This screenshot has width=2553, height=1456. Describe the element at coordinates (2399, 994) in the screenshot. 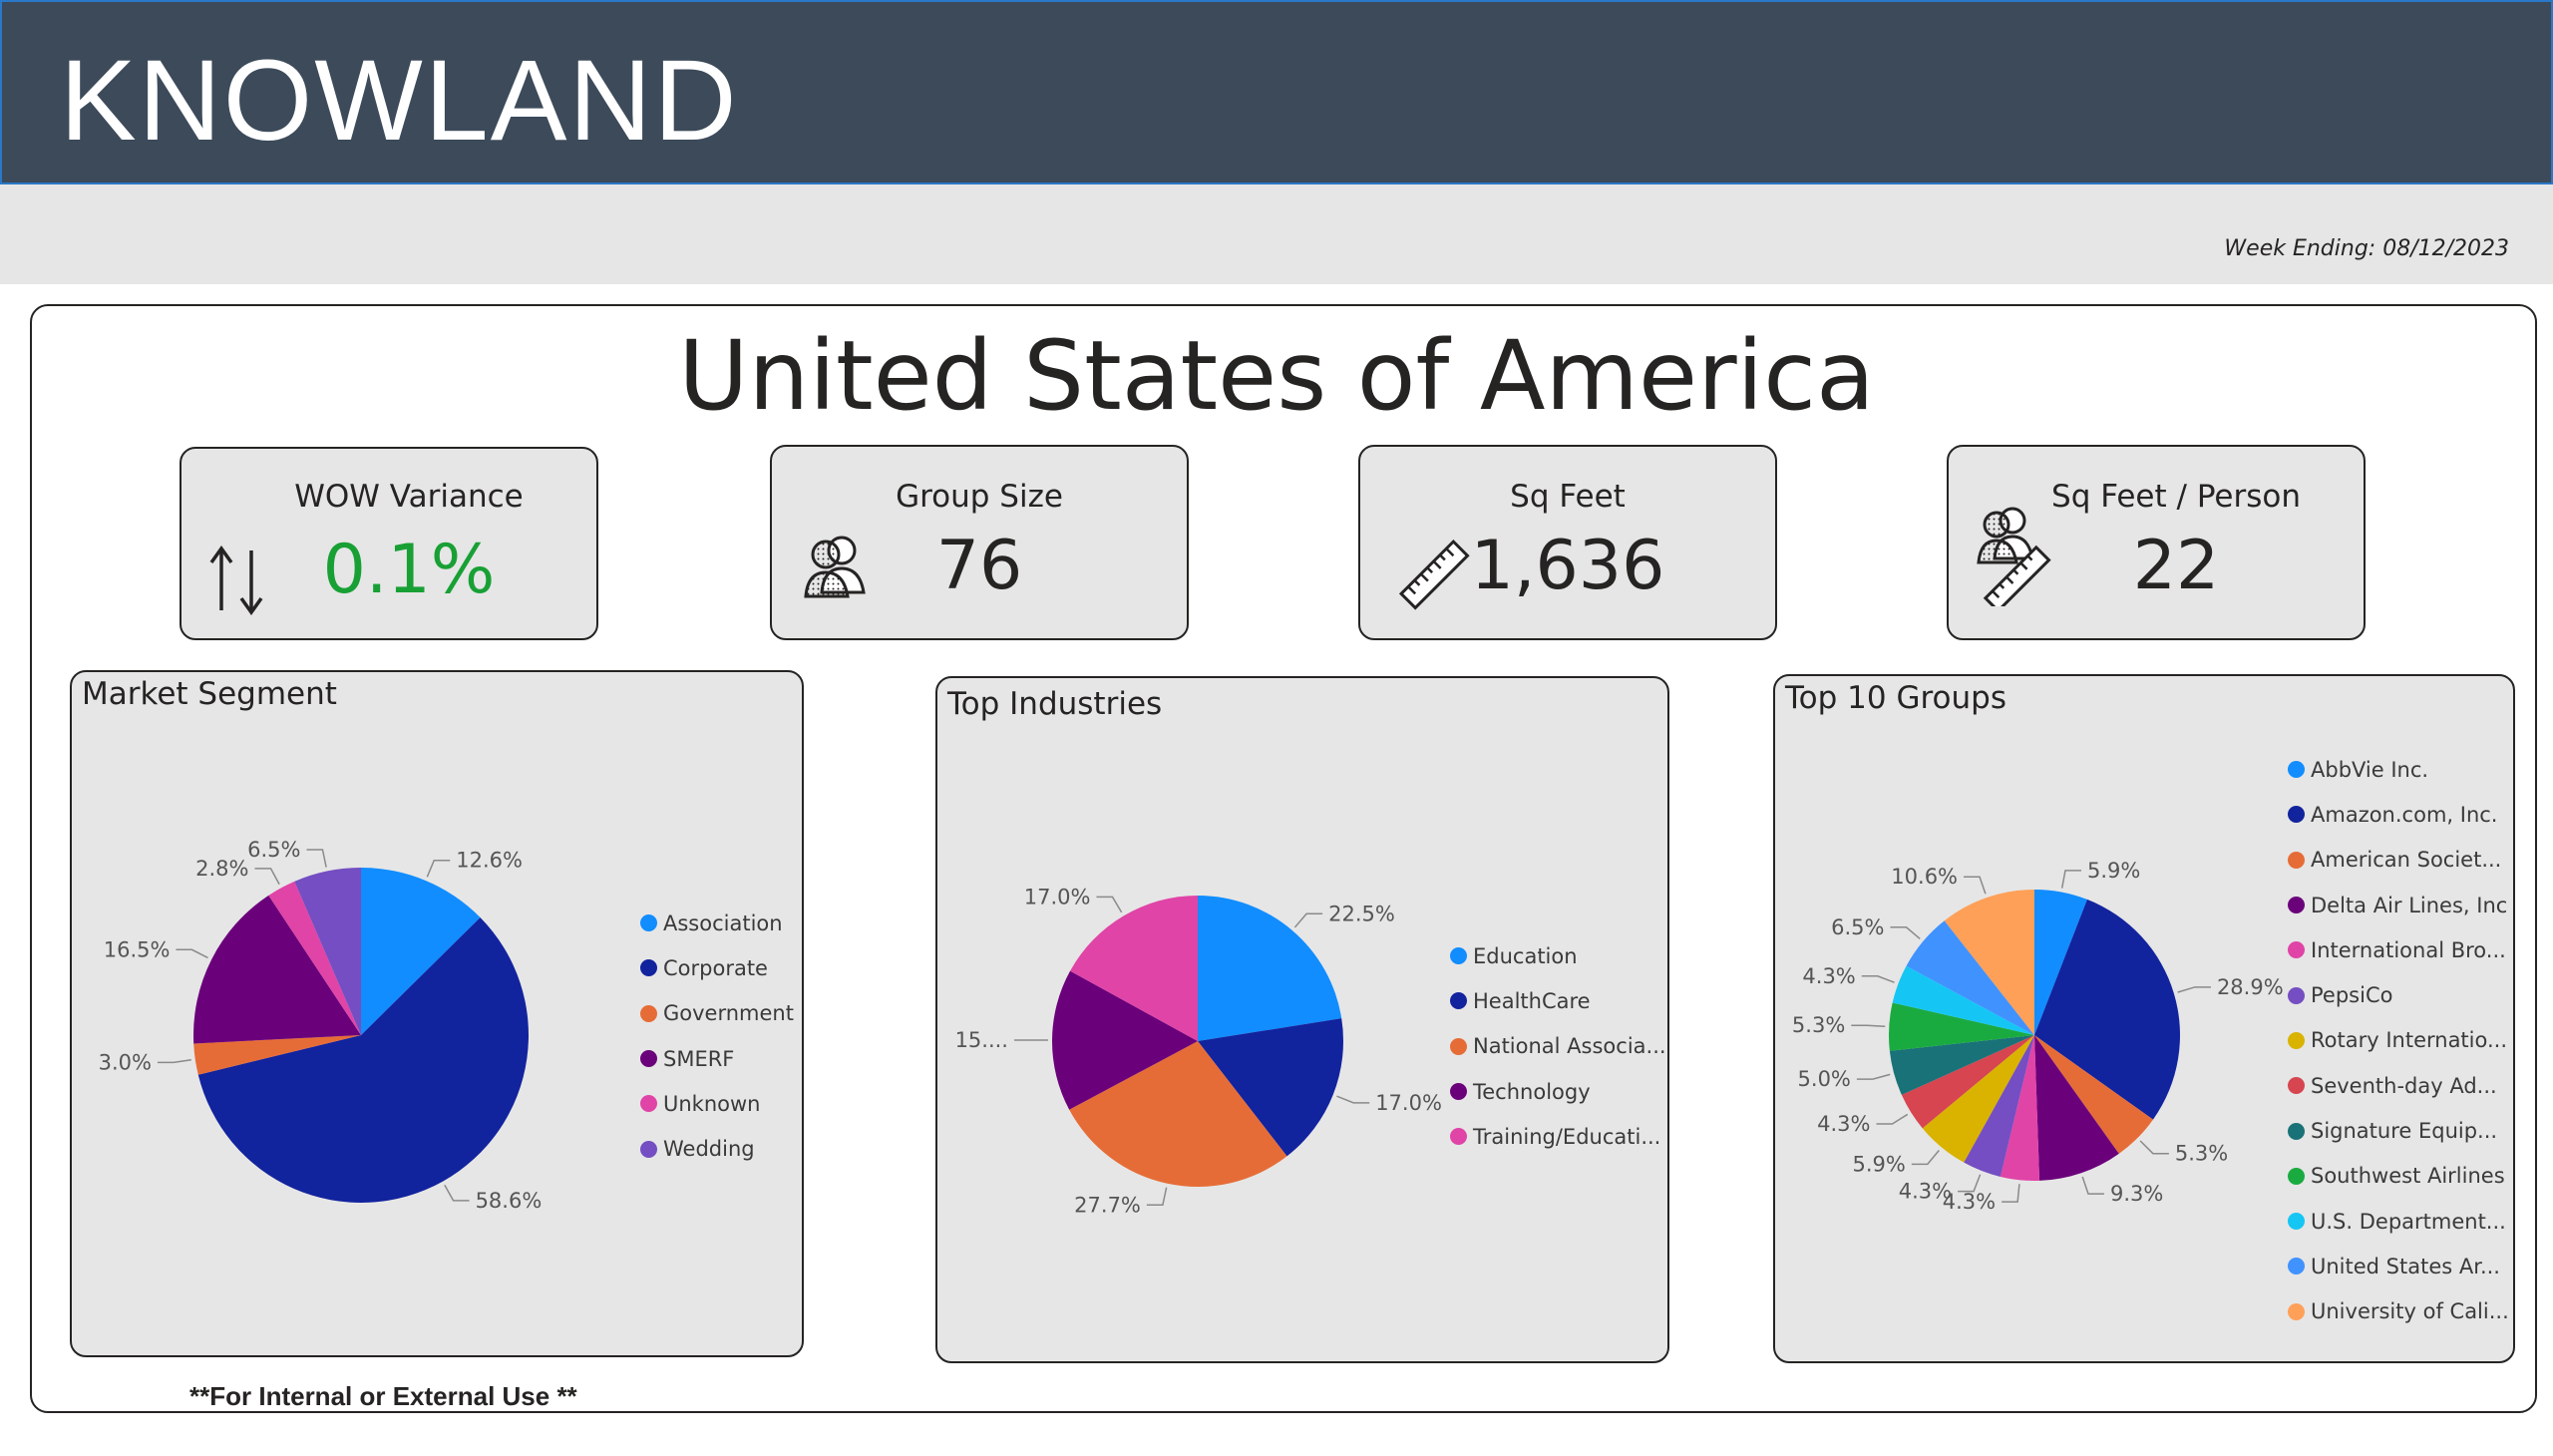

I see `legend-item: PepsiCo` at that location.